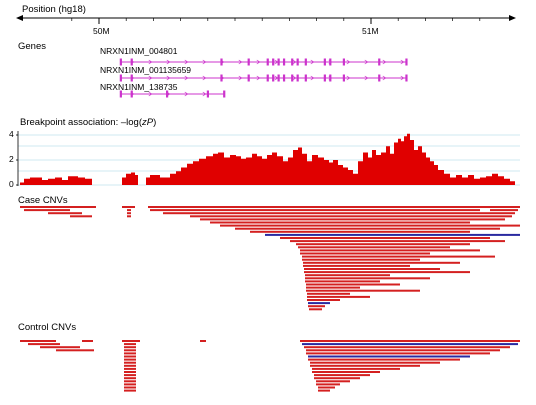  I want to click on genes-track-title: Genes, so click(32, 46).